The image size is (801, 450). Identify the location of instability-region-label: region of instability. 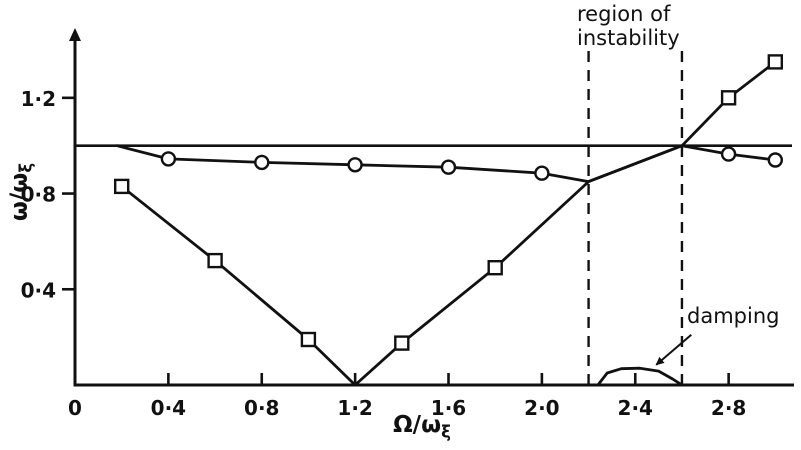
(628, 26).